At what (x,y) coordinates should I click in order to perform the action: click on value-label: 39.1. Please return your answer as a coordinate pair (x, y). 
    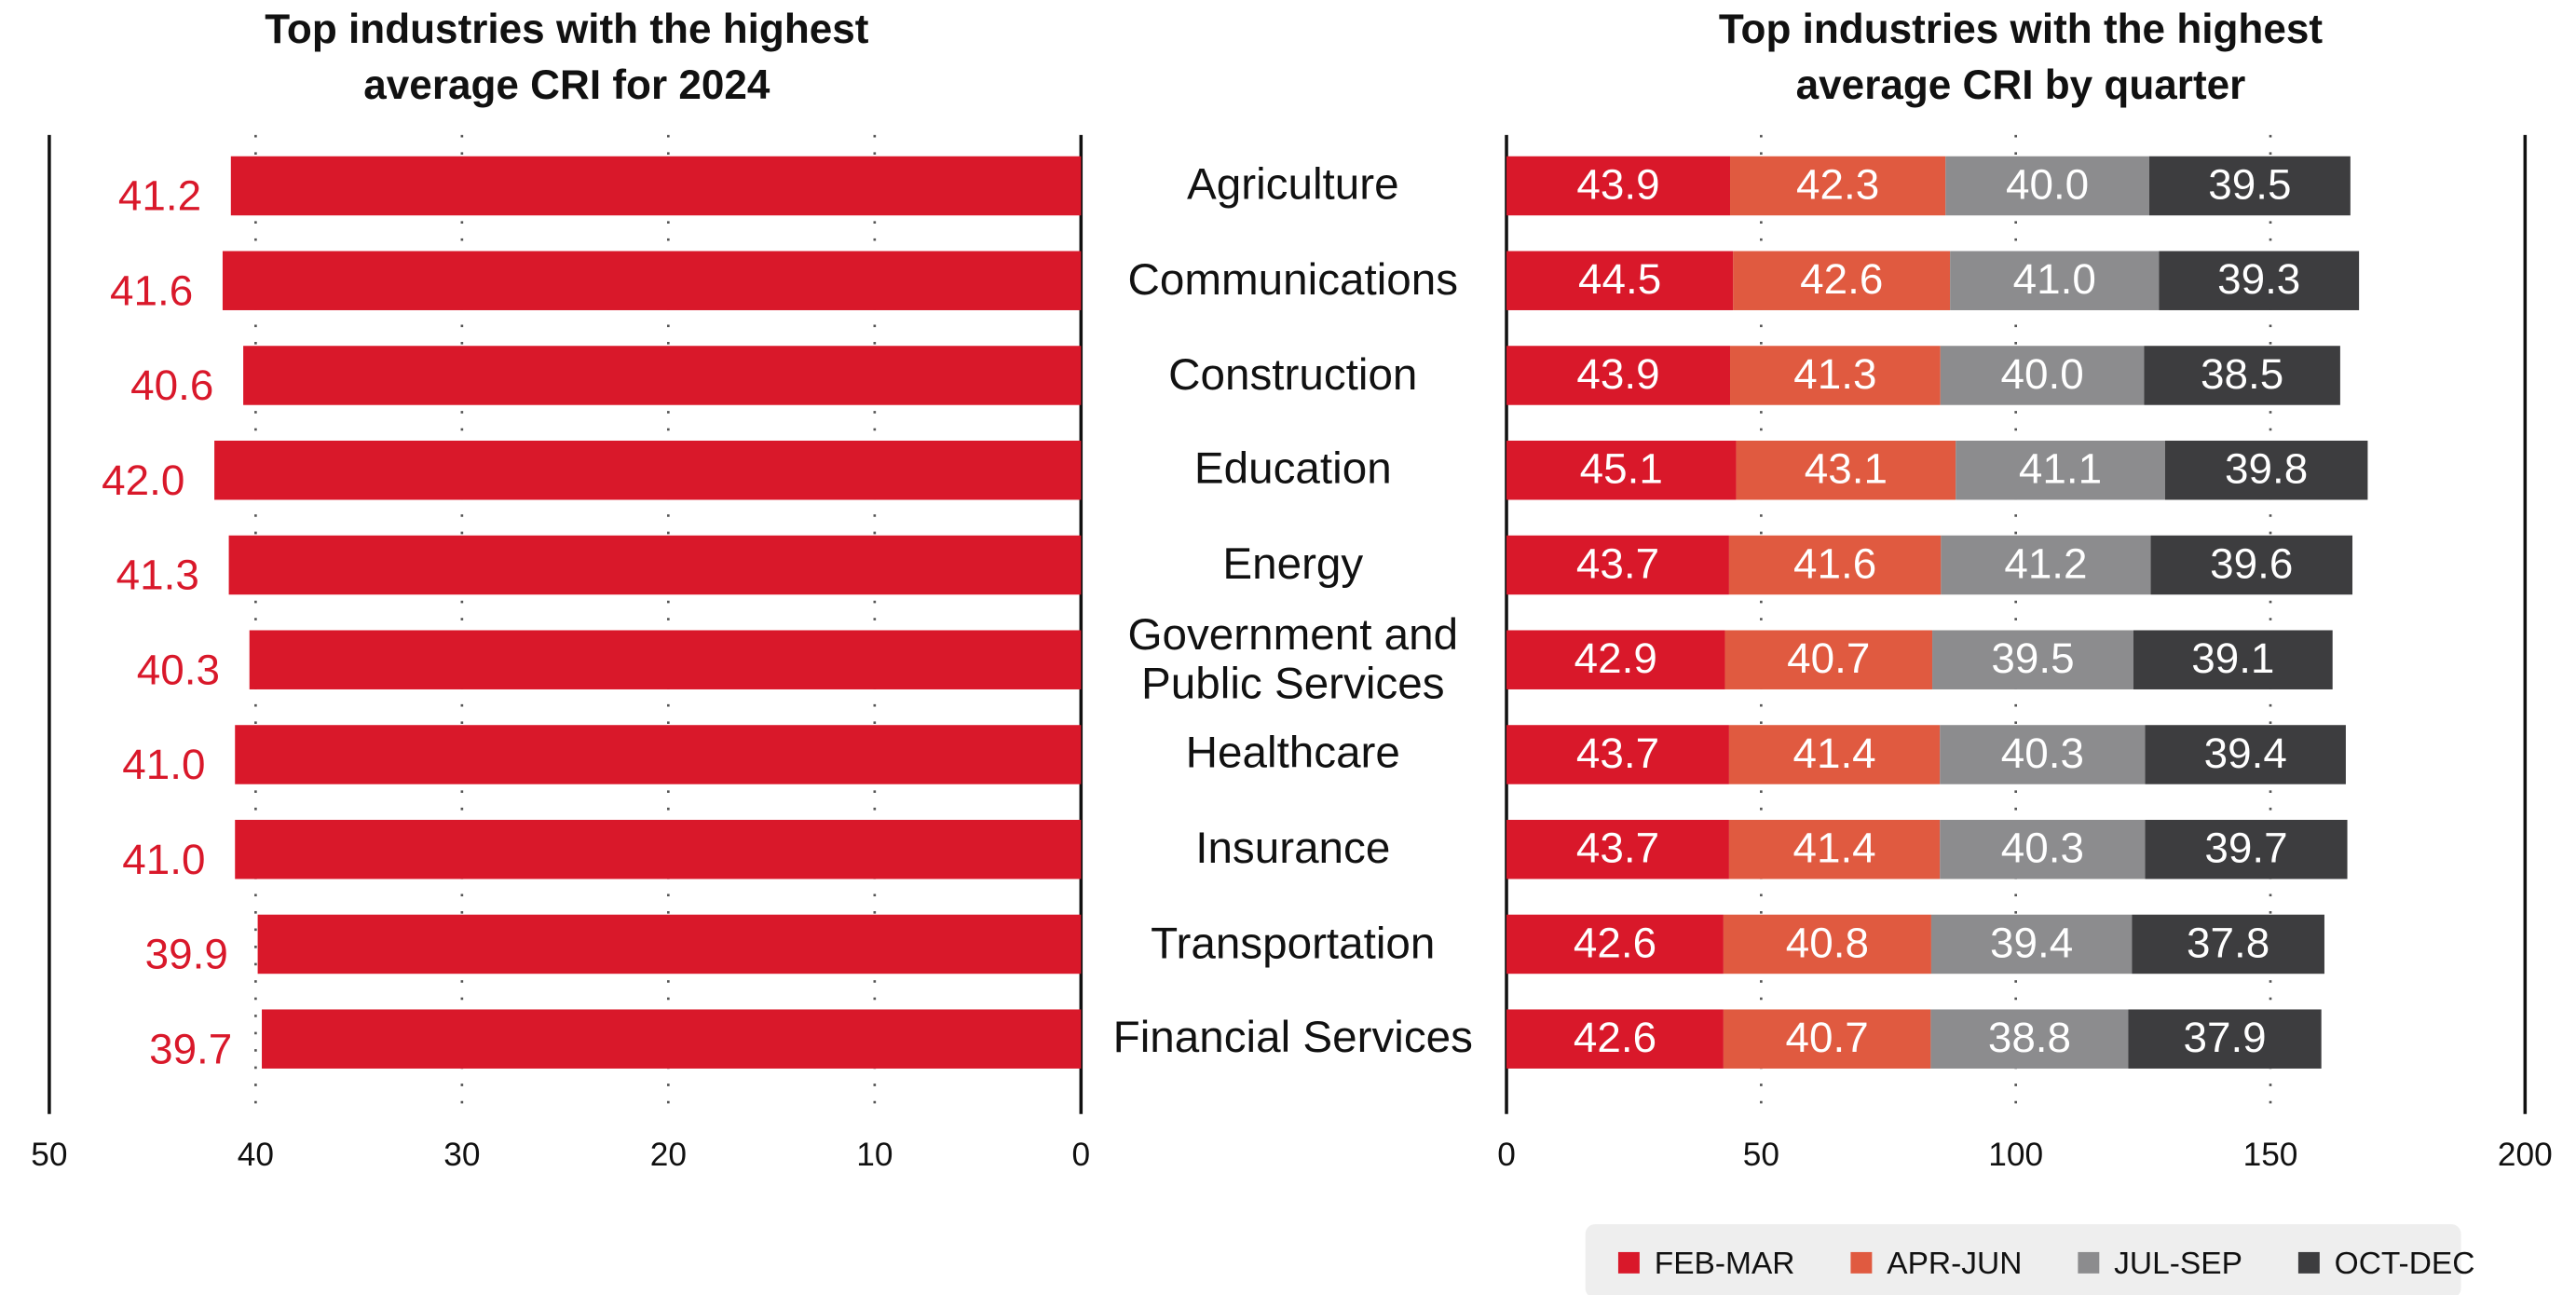
    Looking at the image, I should click on (2232, 658).